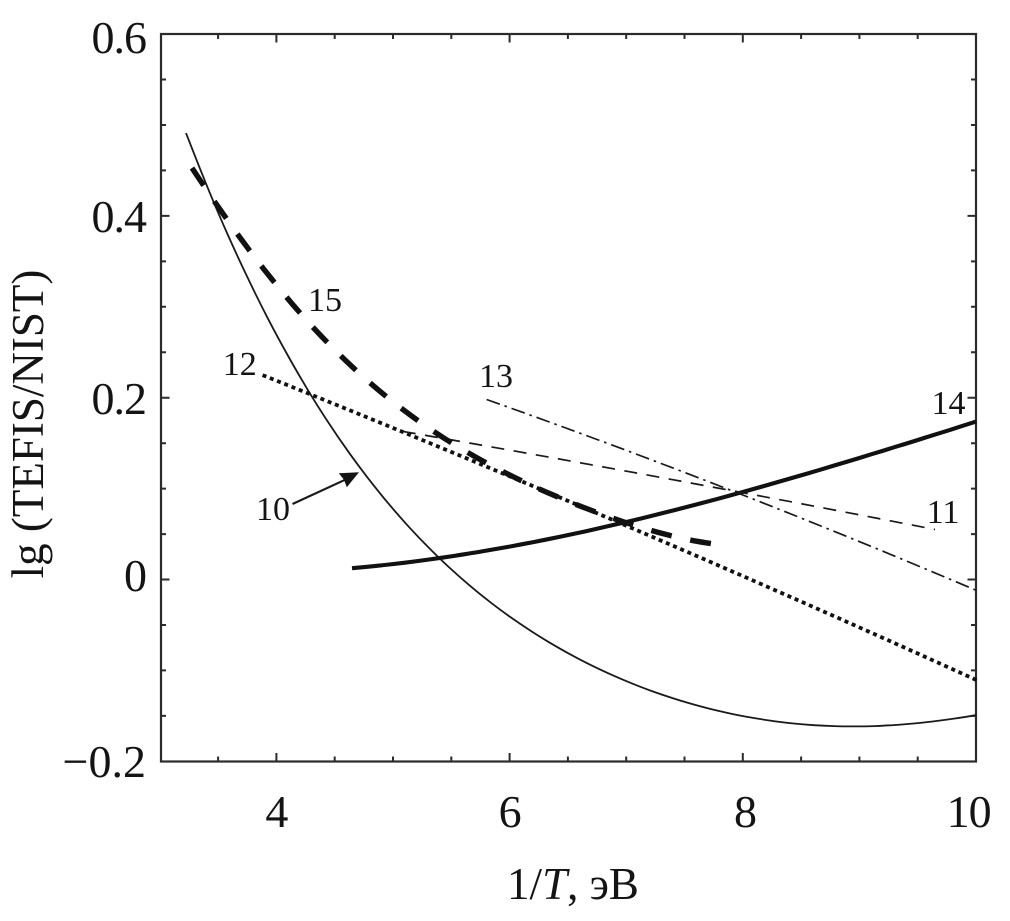 This screenshot has height=921, width=1010. I want to click on svg-text: −0.2, so click(104, 761).